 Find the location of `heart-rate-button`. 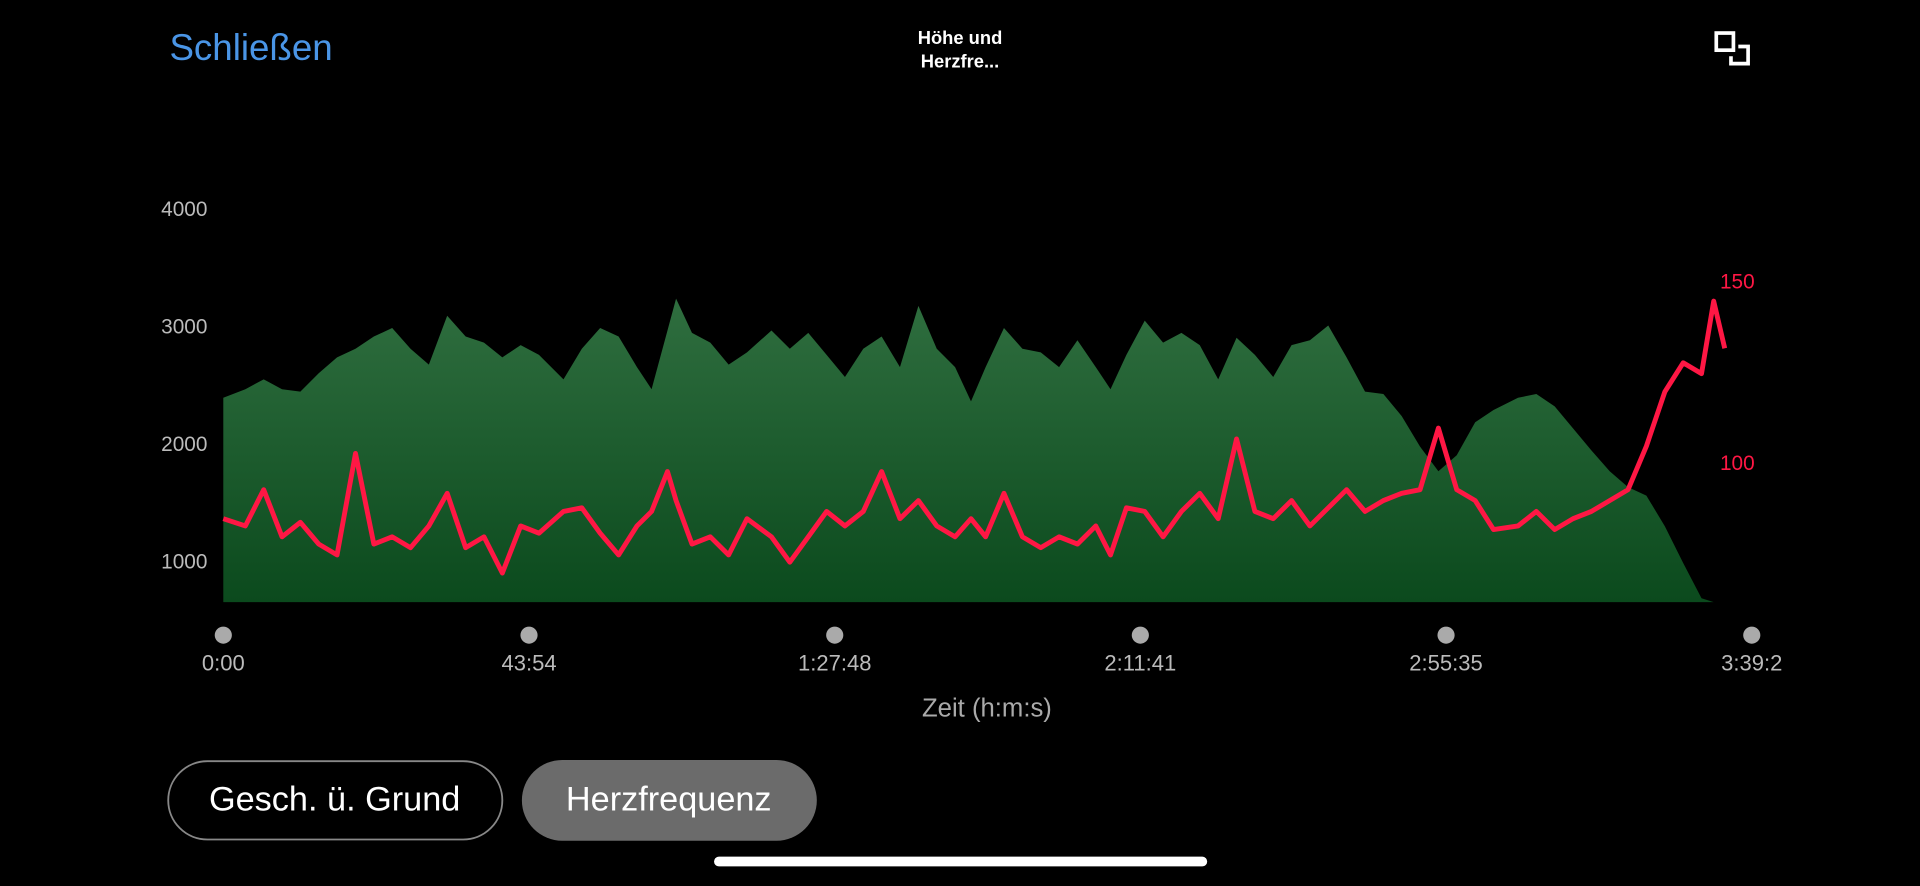

heart-rate-button is located at coordinates (669, 800).